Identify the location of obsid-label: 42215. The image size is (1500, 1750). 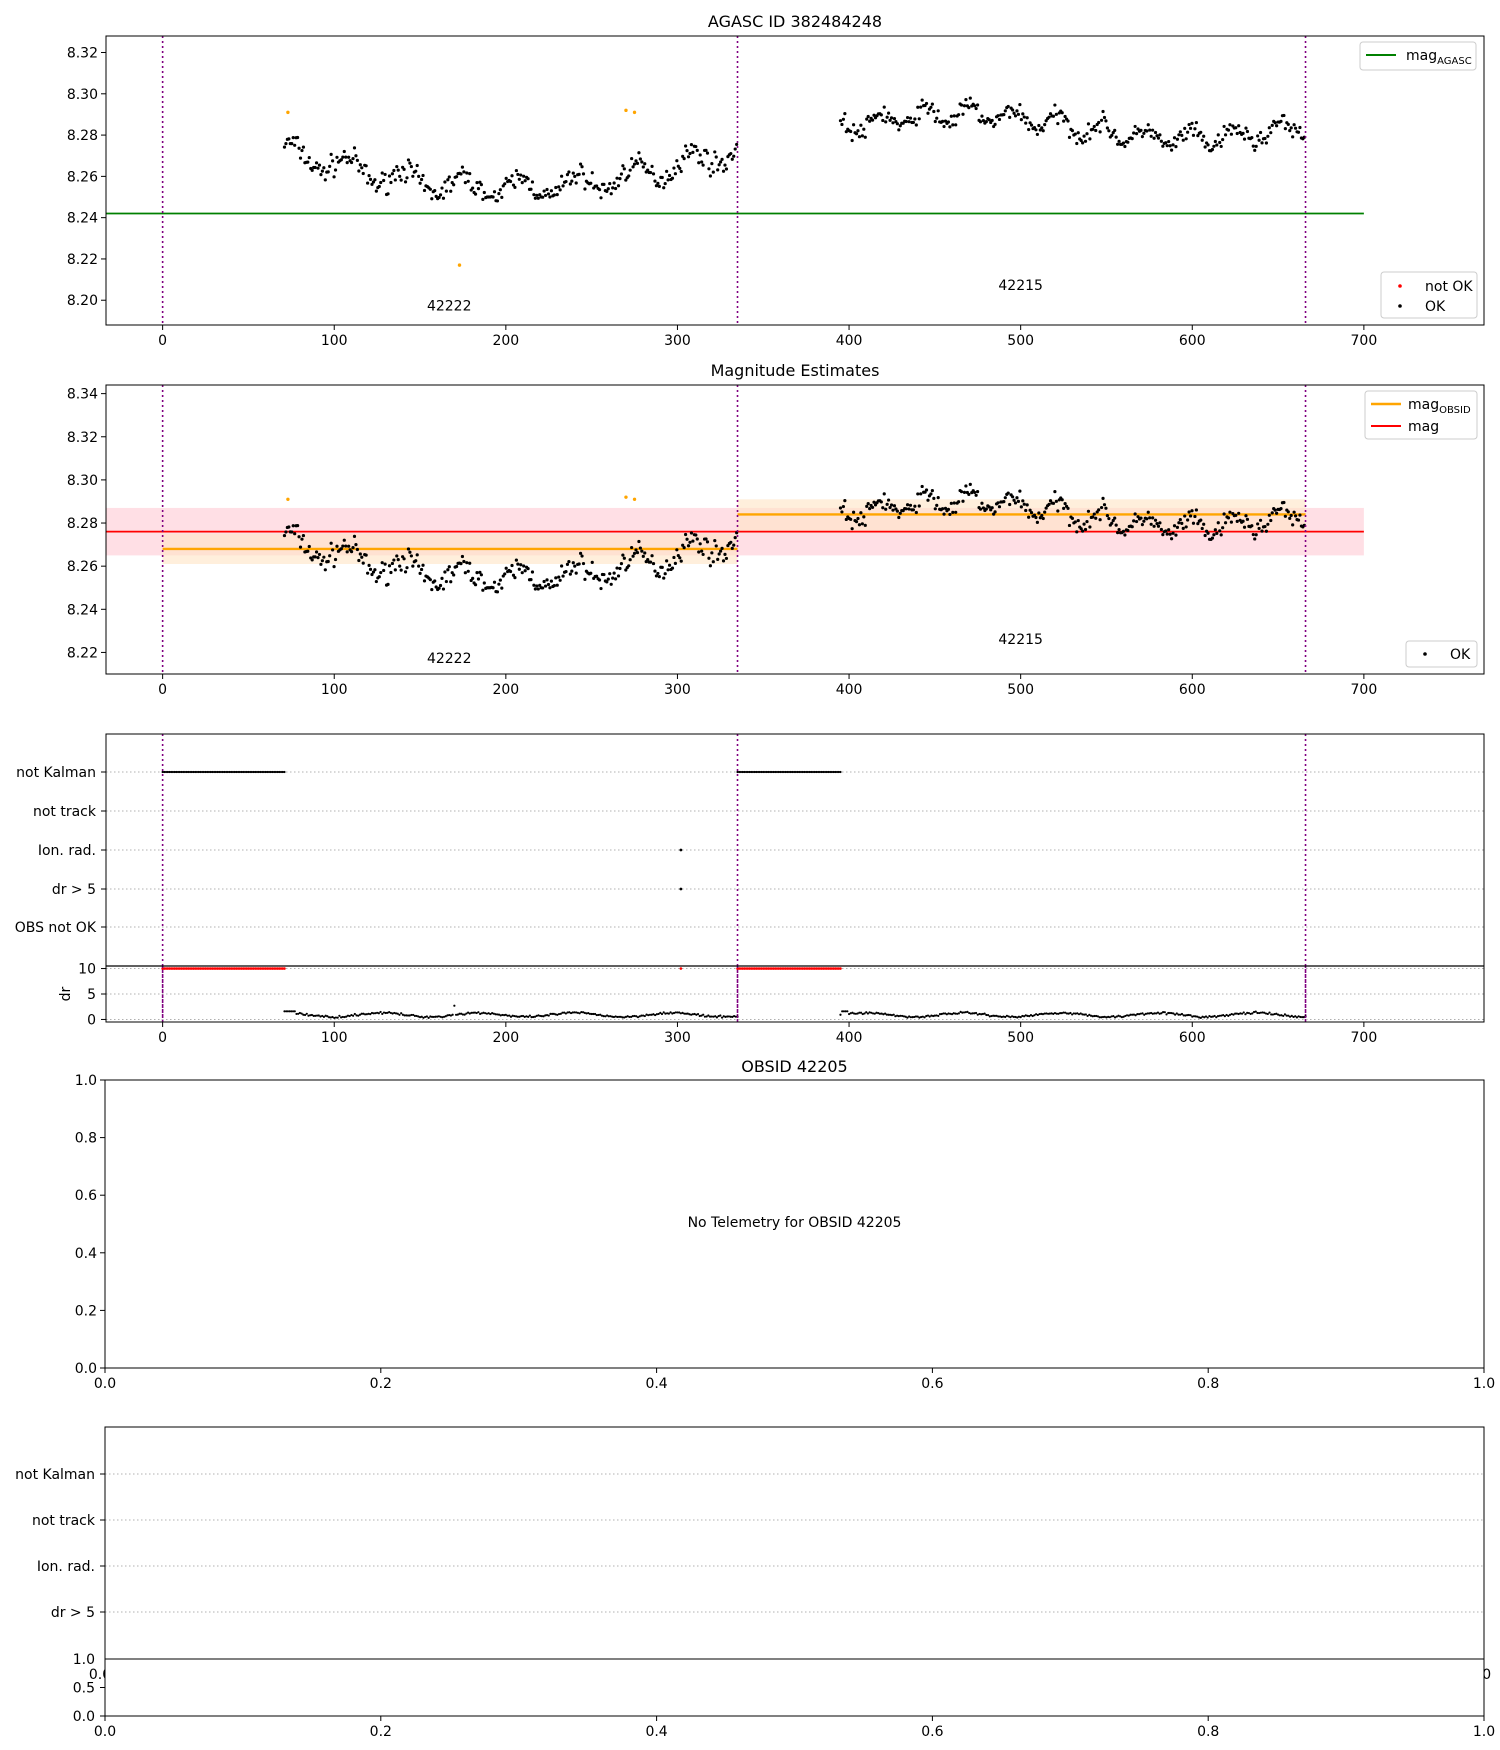
(1020, 640).